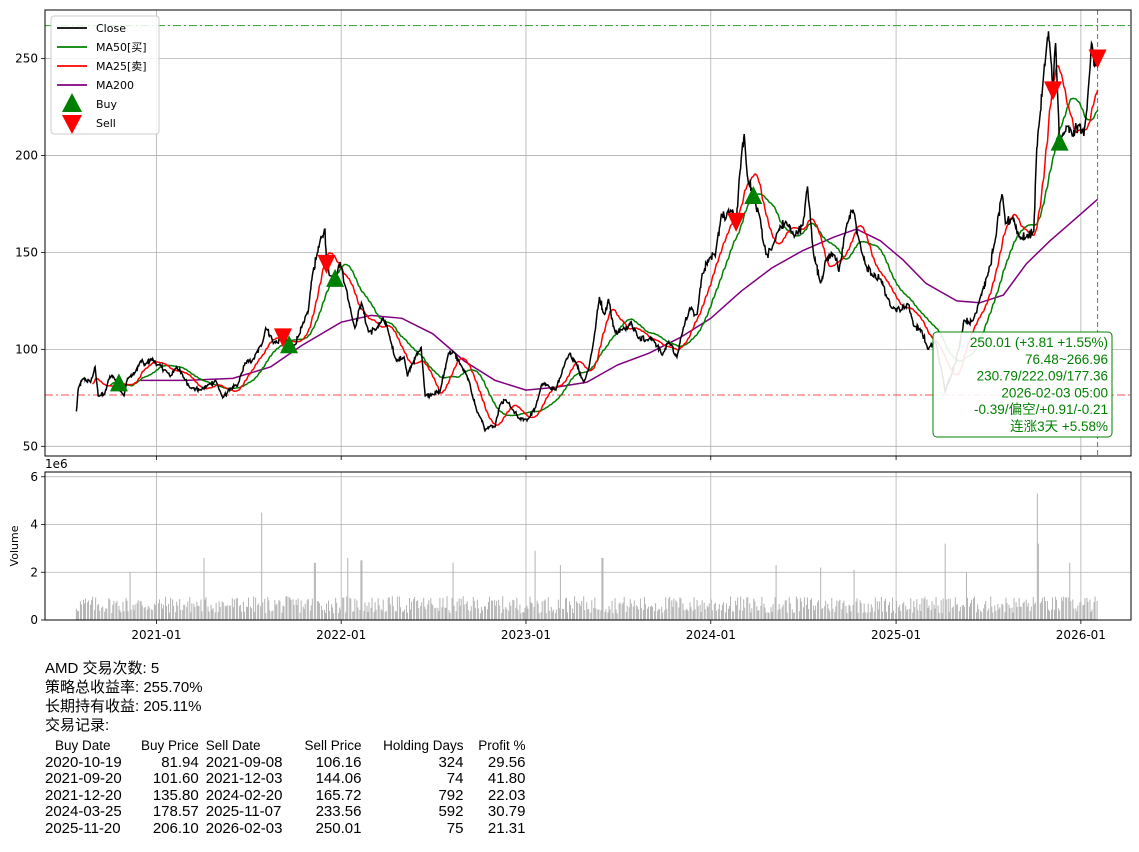 The height and width of the screenshot is (852, 1139). Describe the element at coordinates (123, 706) in the screenshot. I see `summary-buy-hold-return: 长期持有收益: 205.11%` at that location.